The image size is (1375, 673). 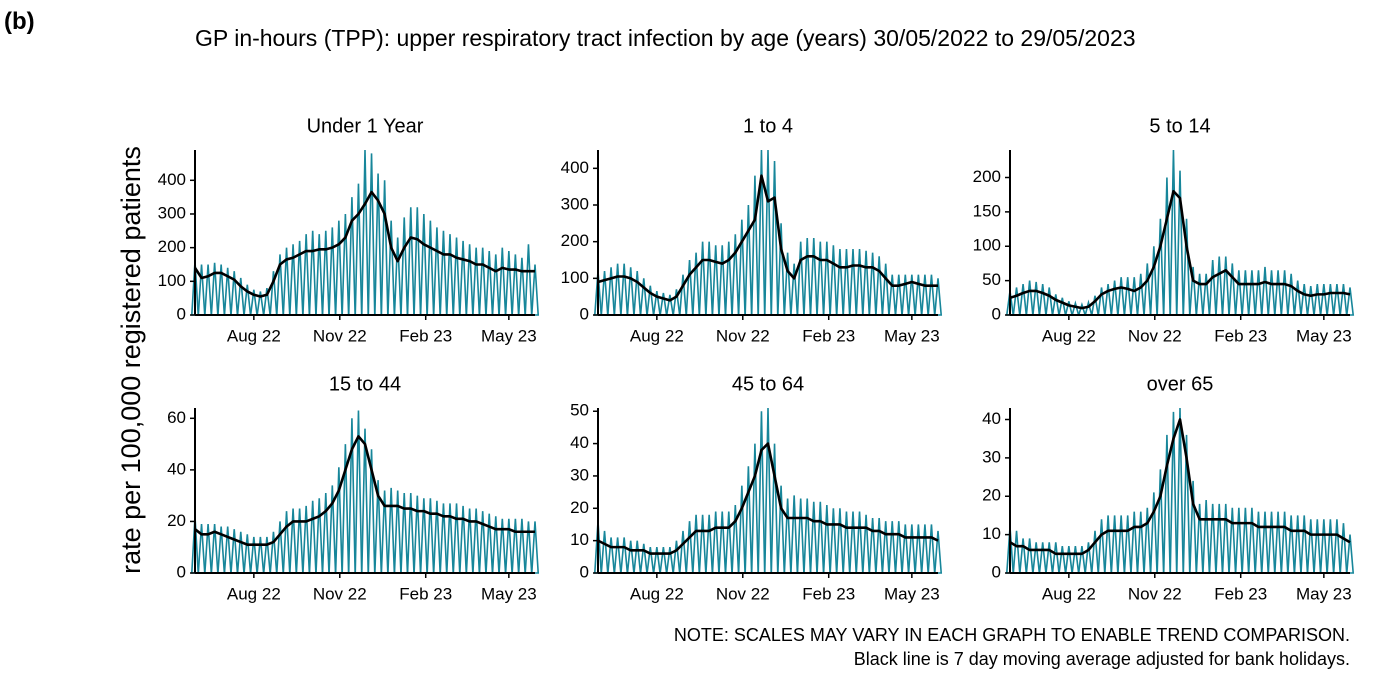 I want to click on y-axis-label: rate per 100,000 registered patients, so click(x=131, y=360).